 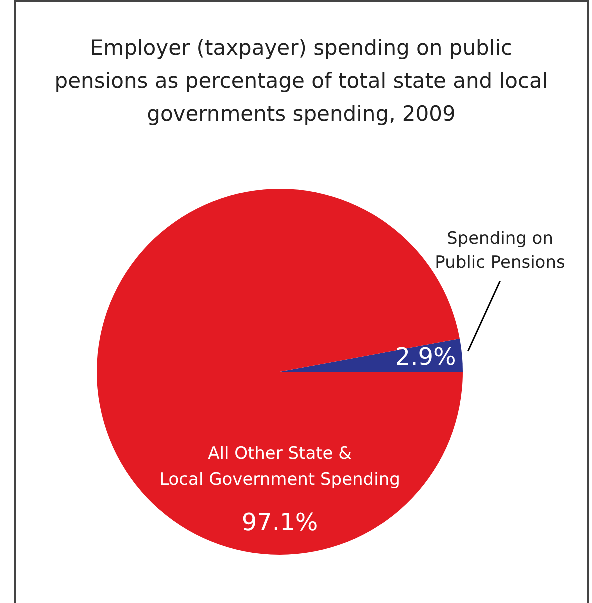 I want to click on slice-label: Spending on Public Pensions, so click(x=500, y=250).